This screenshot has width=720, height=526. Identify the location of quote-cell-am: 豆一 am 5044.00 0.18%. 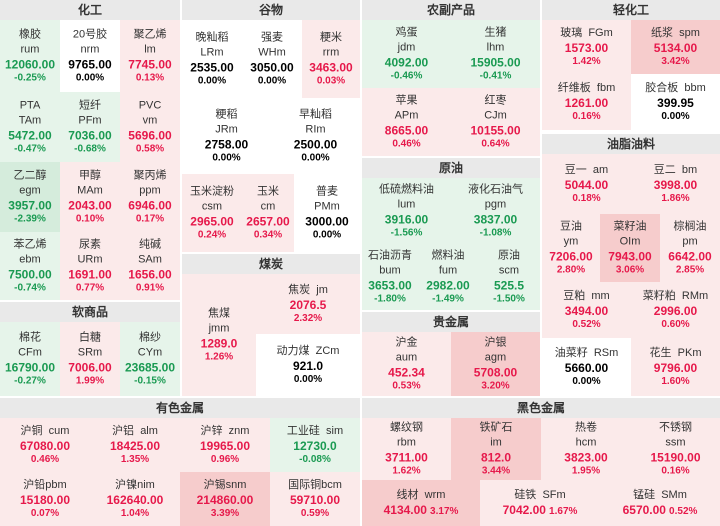
(586, 184).